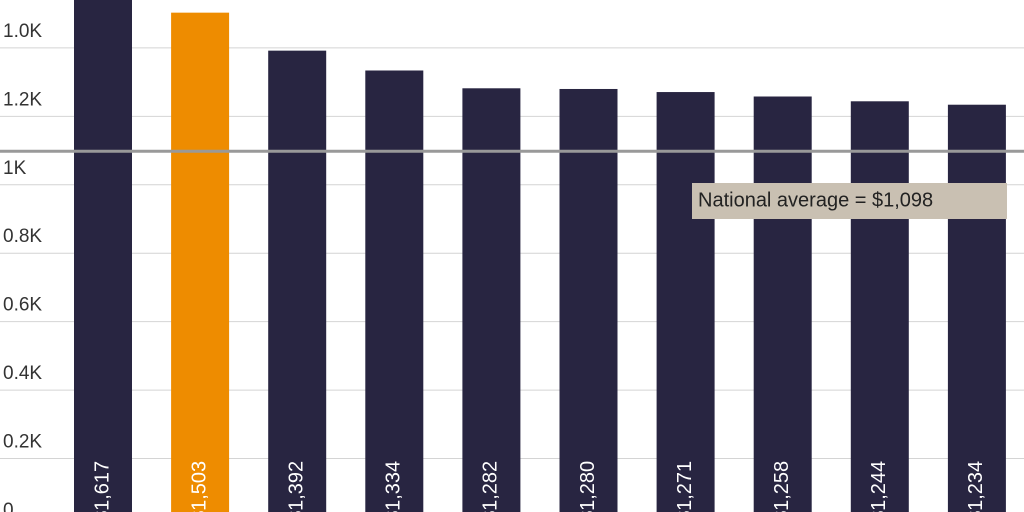  What do you see at coordinates (22, 373) in the screenshot?
I see `y-tick-label: 0.4K` at bounding box center [22, 373].